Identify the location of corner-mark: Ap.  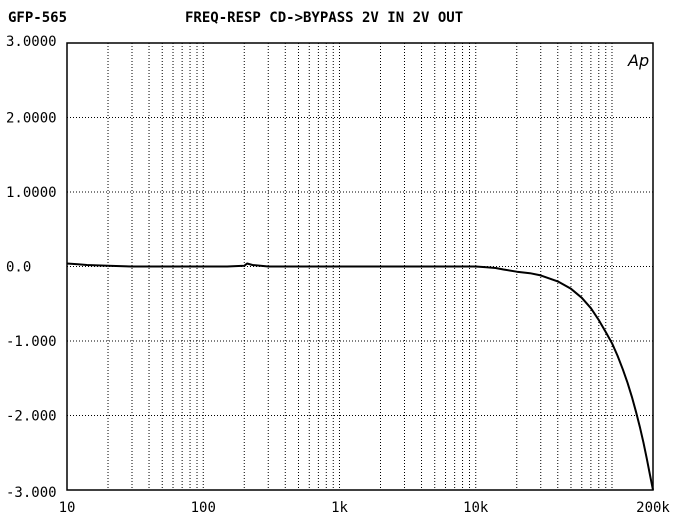
(638, 60).